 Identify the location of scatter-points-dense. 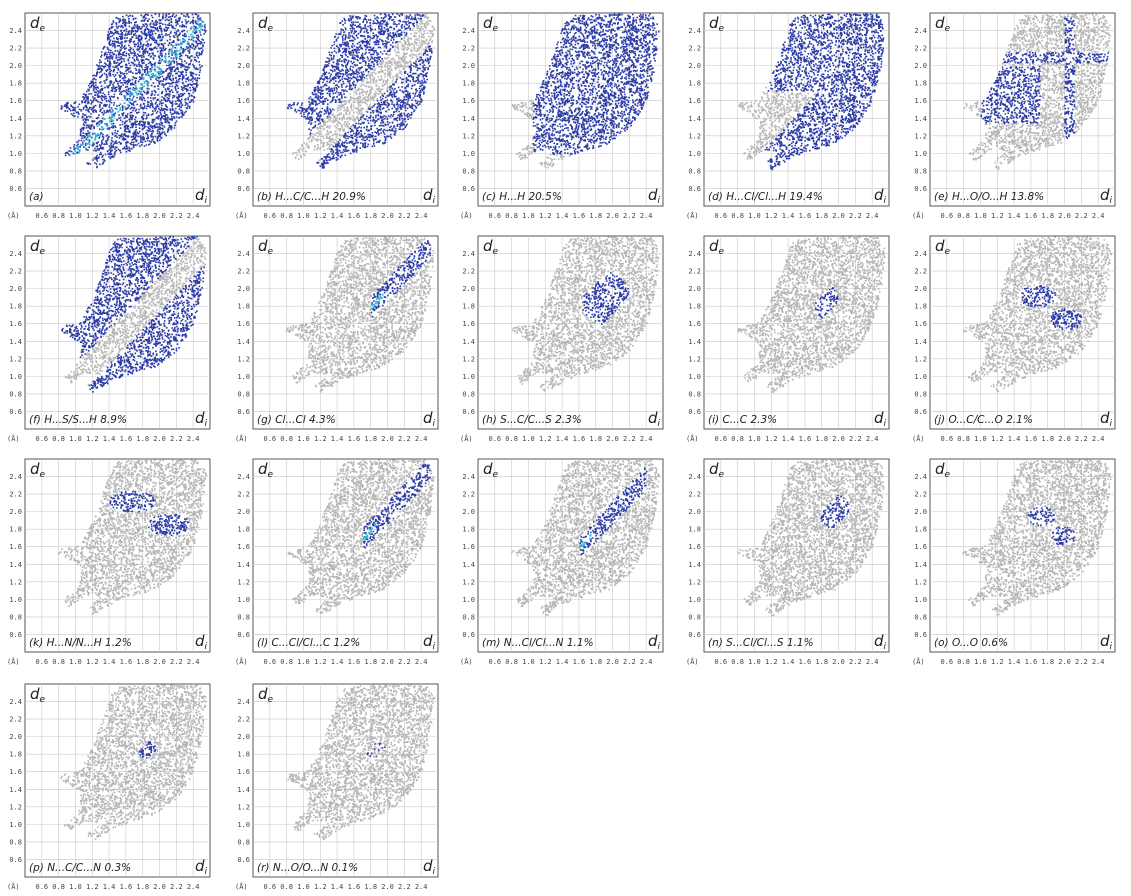
(369, 532).